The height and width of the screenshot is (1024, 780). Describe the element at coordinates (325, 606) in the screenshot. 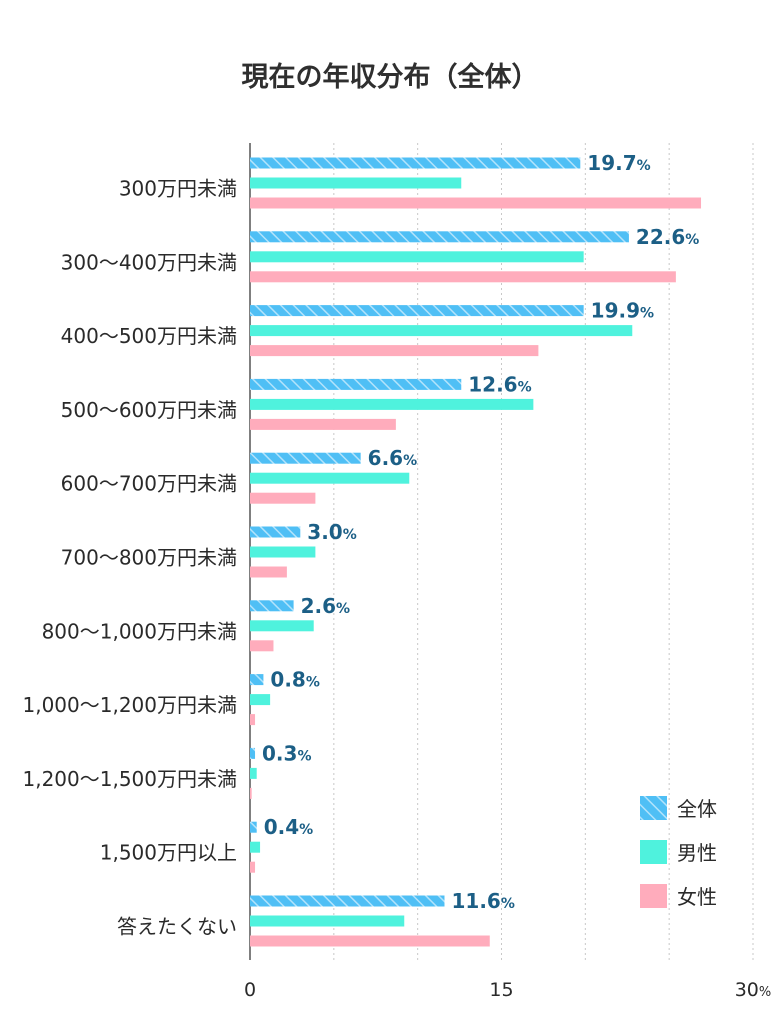

I see `value-label: 2.6%` at that location.